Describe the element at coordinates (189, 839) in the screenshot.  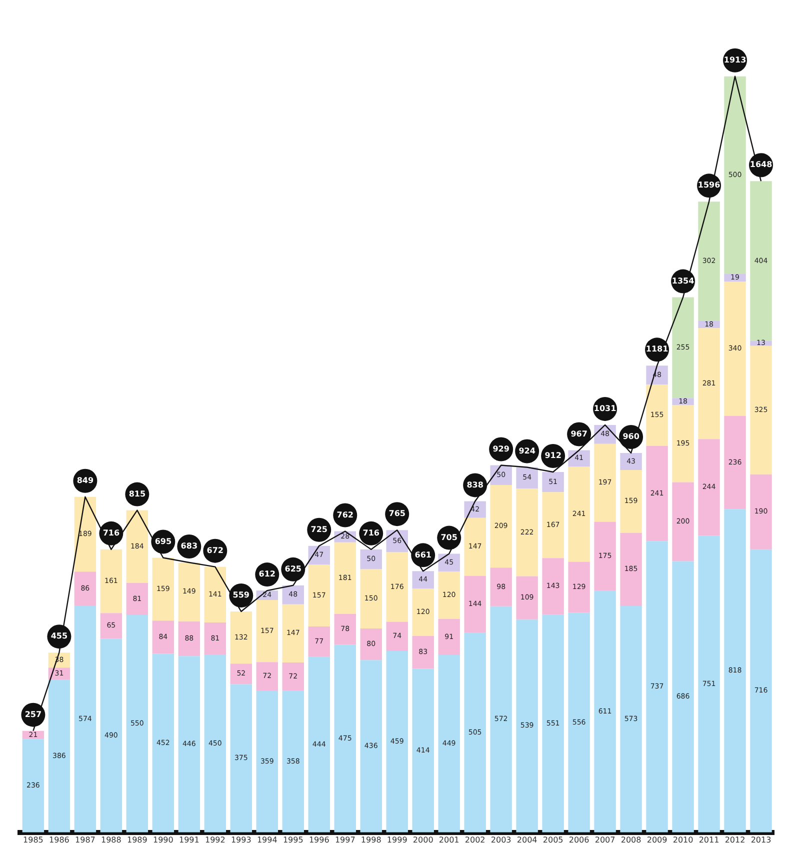
I see `x-tick-label: 1991` at that location.